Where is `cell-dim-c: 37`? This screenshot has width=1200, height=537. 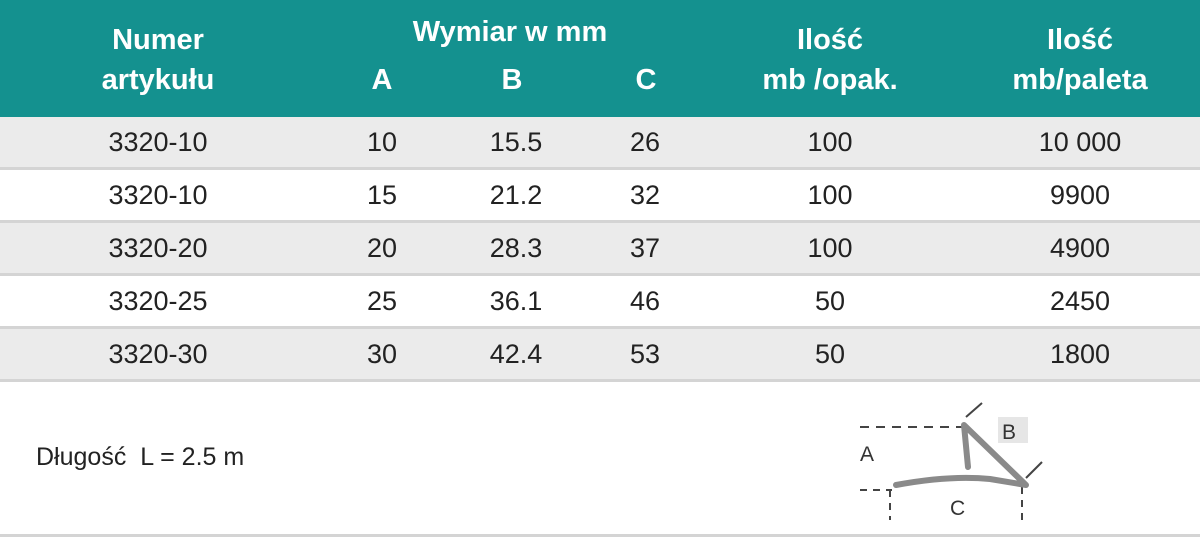
cell-dim-c: 37 is located at coordinates (645, 248).